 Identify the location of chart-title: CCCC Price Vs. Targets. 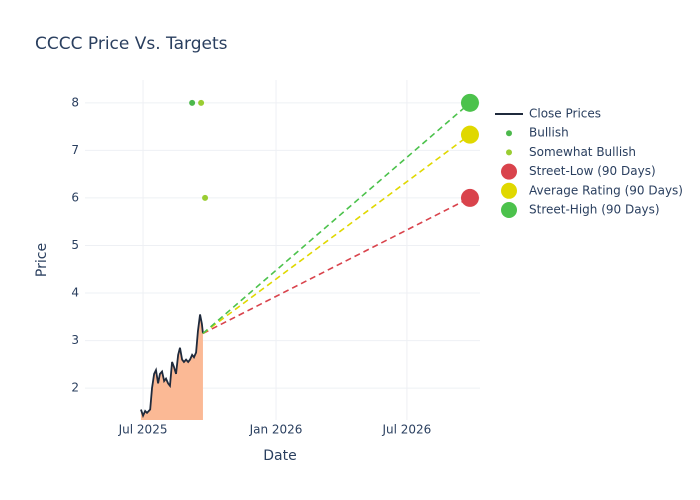
(131, 44).